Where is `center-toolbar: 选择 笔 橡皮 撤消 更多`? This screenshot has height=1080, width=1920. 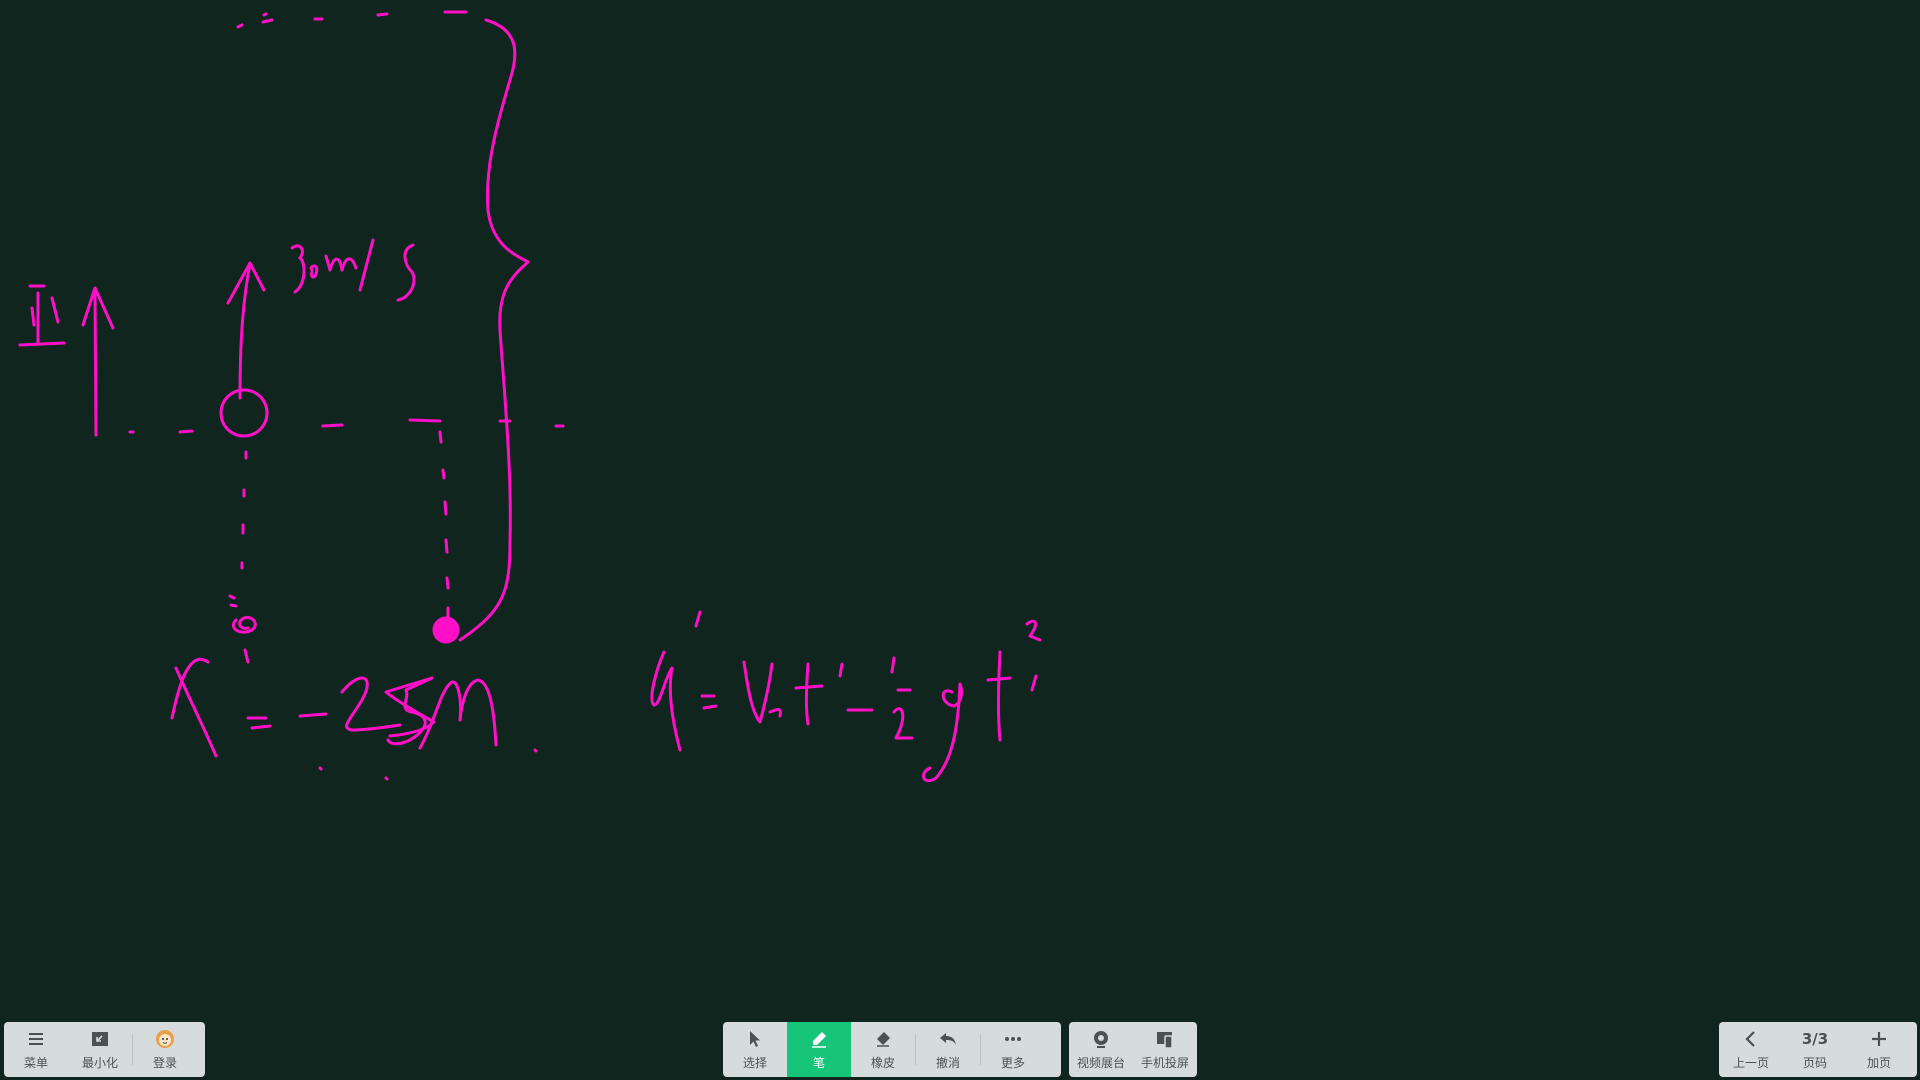 center-toolbar: 选择 笔 橡皮 撤消 更多 is located at coordinates (892, 1049).